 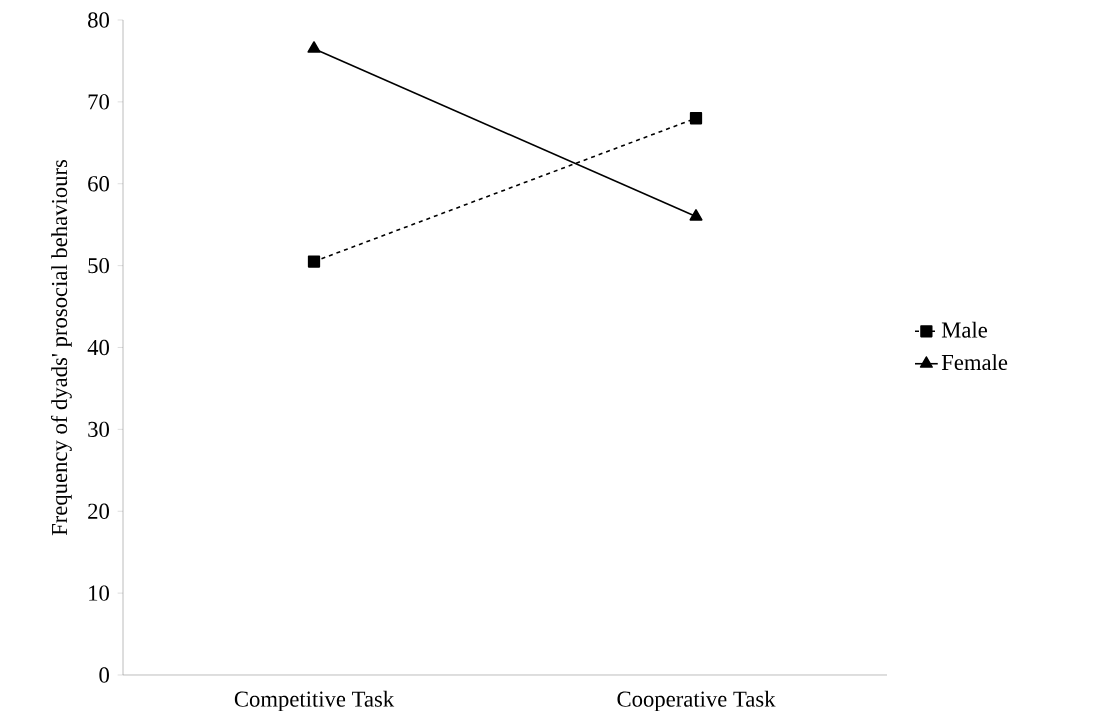 What do you see at coordinates (98, 102) in the screenshot?
I see `y-tick-label: 70` at bounding box center [98, 102].